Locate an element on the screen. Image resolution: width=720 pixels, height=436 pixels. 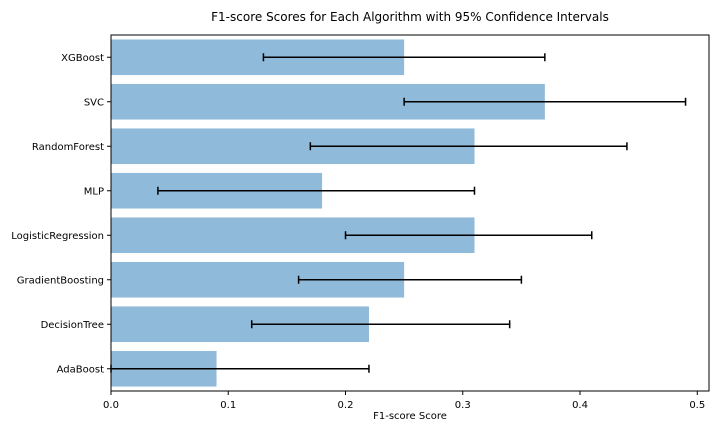
y-tick-label: XGBoost is located at coordinates (82, 58).